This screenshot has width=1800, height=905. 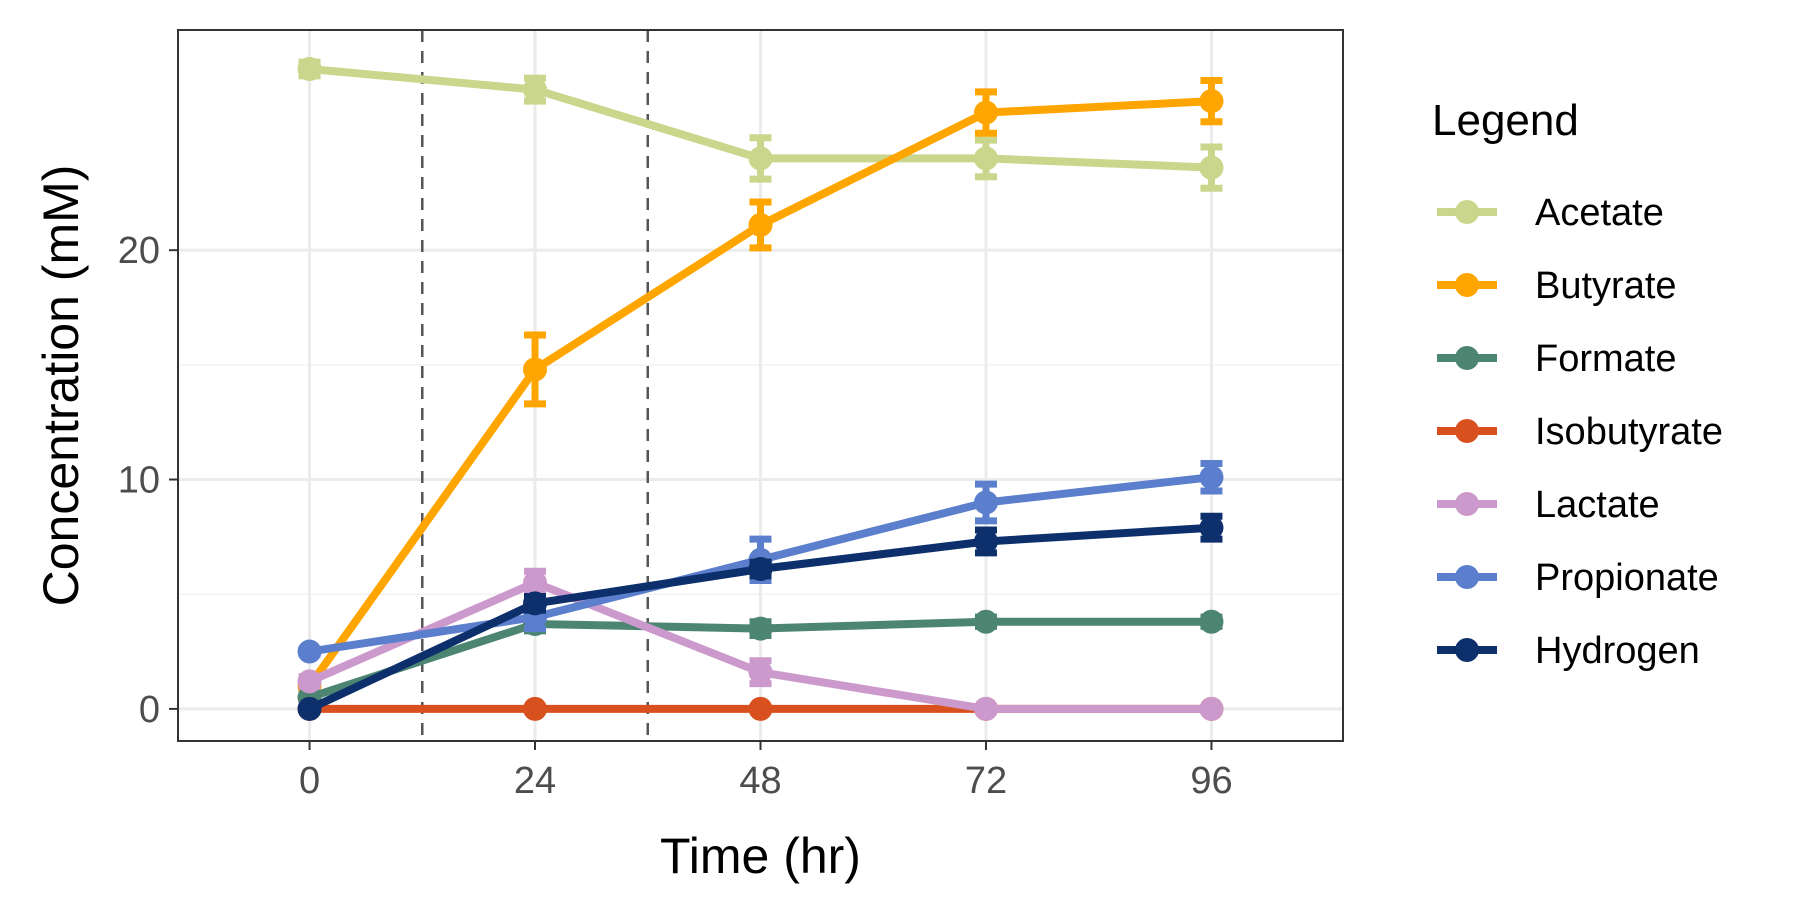 What do you see at coordinates (309, 781) in the screenshot?
I see `x-tick-label: 0` at bounding box center [309, 781].